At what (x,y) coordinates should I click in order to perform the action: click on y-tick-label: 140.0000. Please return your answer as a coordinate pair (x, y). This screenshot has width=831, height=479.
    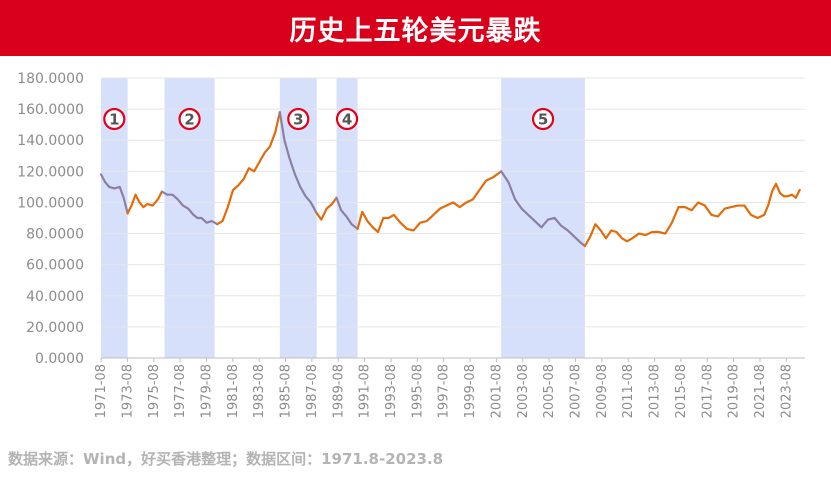
    Looking at the image, I should click on (50, 141).